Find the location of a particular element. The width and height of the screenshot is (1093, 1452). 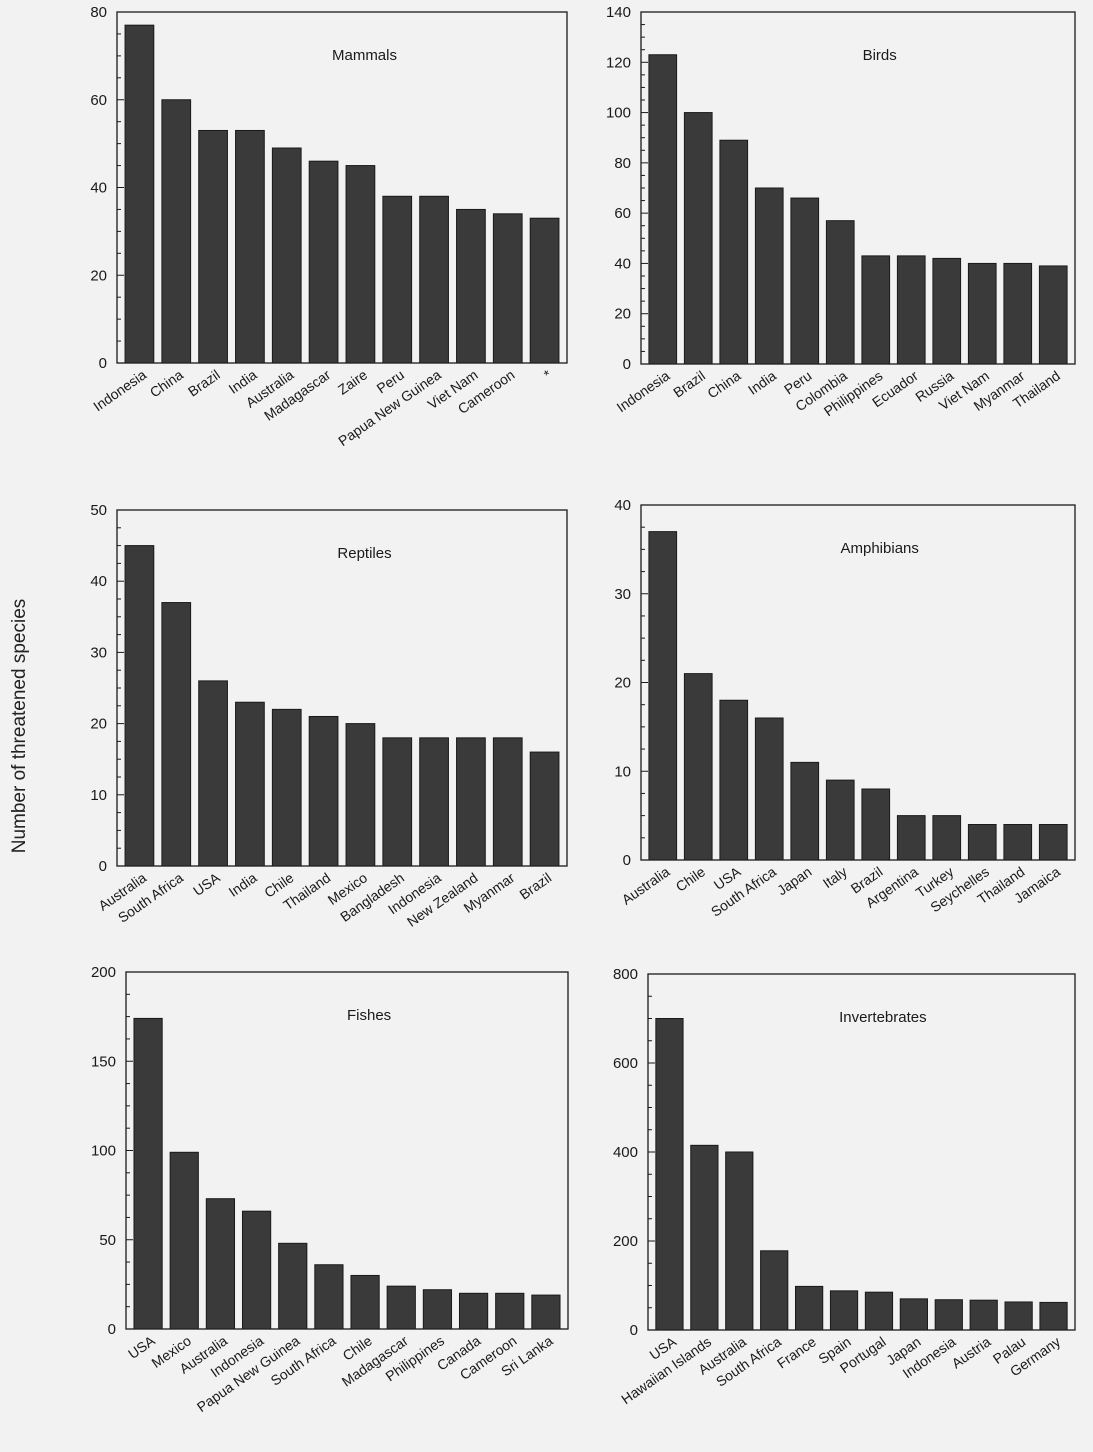

birds-ytick-label: 80 is located at coordinates (622, 163).